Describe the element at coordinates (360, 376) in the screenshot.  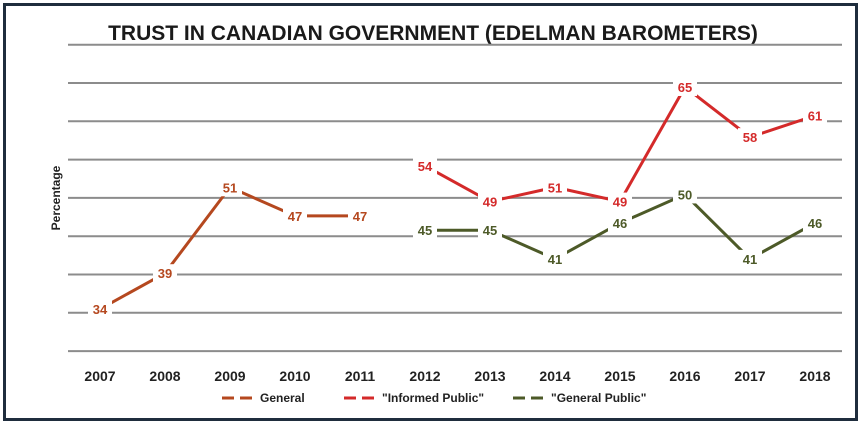
I see `x-tick-label: 2011` at that location.